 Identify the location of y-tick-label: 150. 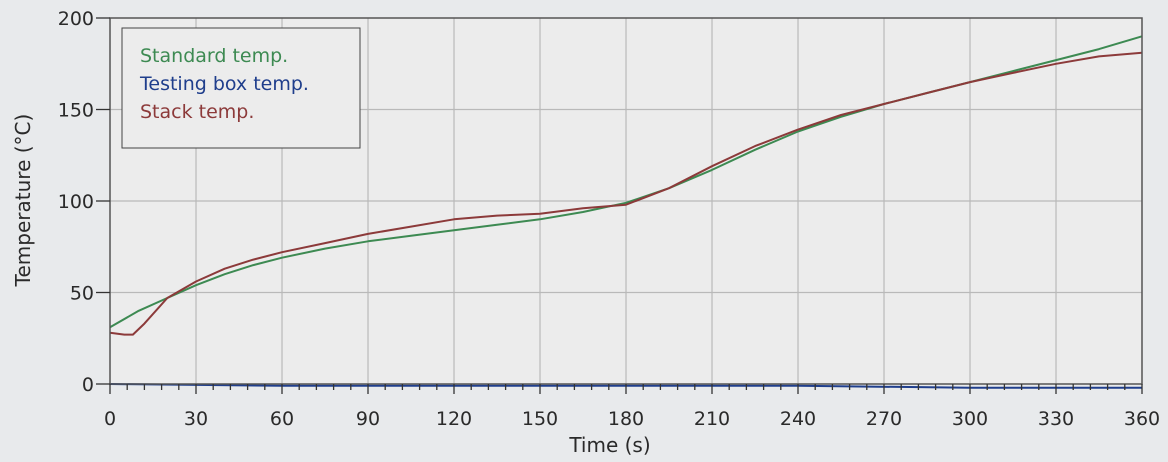
(76, 111).